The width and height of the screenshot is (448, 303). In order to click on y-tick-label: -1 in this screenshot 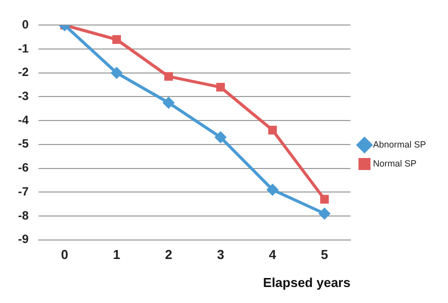, I will do `click(23, 48)`.